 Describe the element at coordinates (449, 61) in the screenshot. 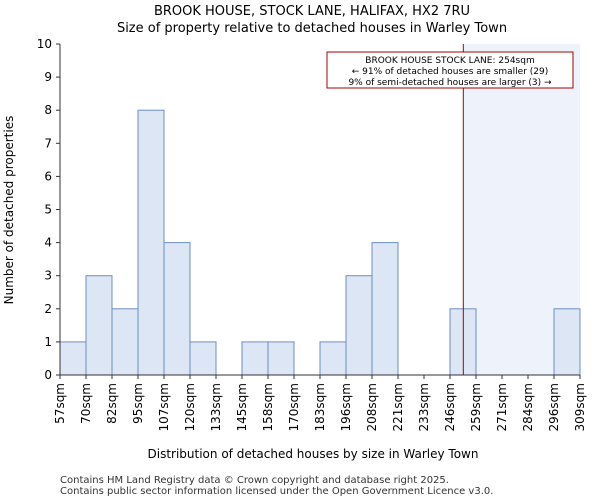

I see `annotation-line-1: BROOK HOUSE STOCK LANE: 254sqm` at that location.